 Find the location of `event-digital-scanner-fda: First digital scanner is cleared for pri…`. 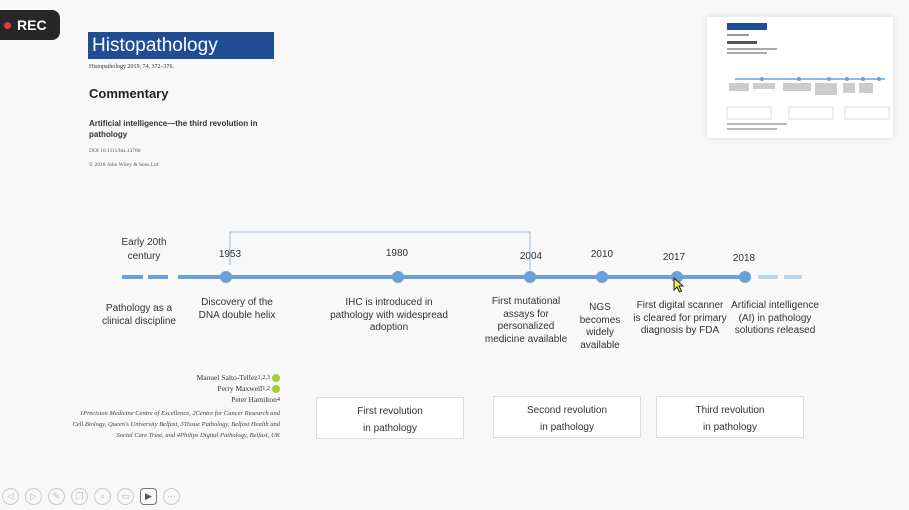

event-digital-scanner-fda: First digital scanner is cleared for pri… is located at coordinates (680, 318).